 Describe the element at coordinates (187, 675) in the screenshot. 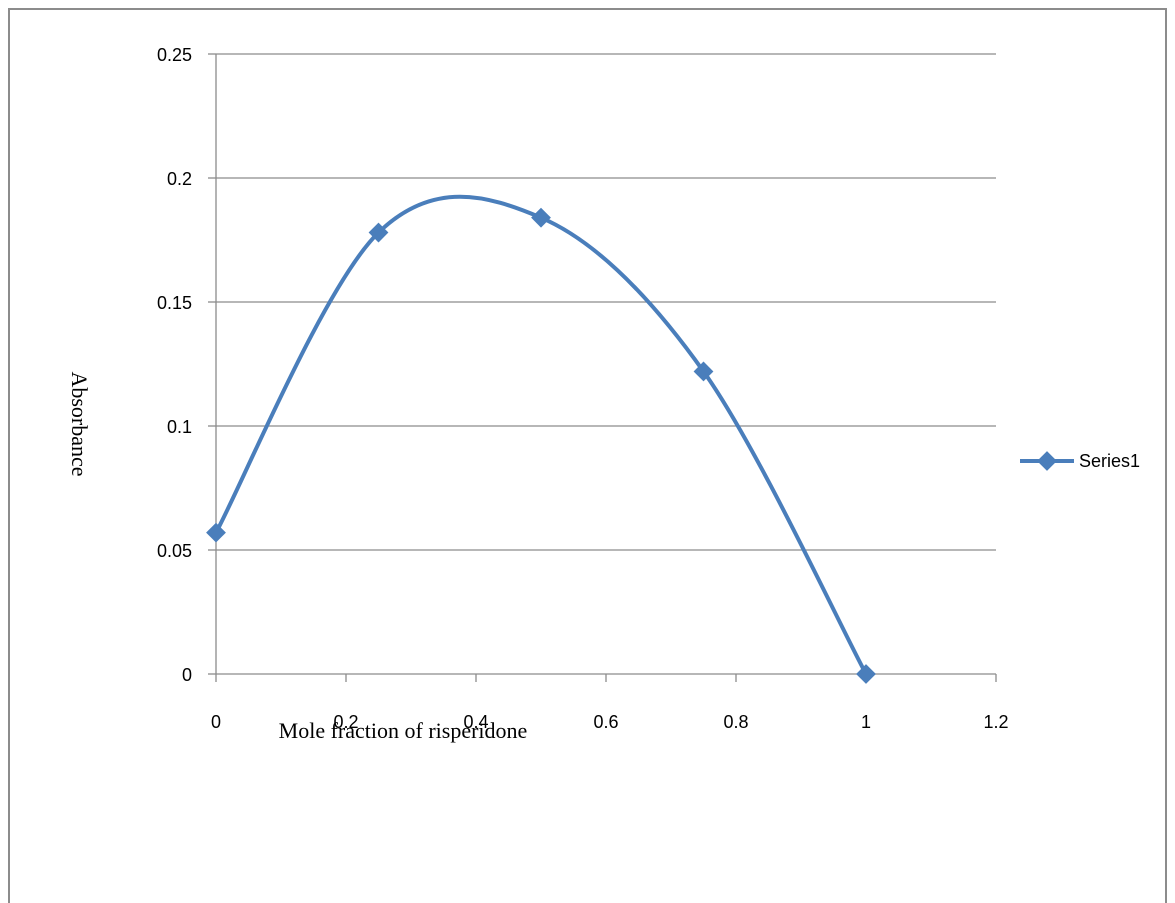

I see `y-tick-label: 0` at that location.